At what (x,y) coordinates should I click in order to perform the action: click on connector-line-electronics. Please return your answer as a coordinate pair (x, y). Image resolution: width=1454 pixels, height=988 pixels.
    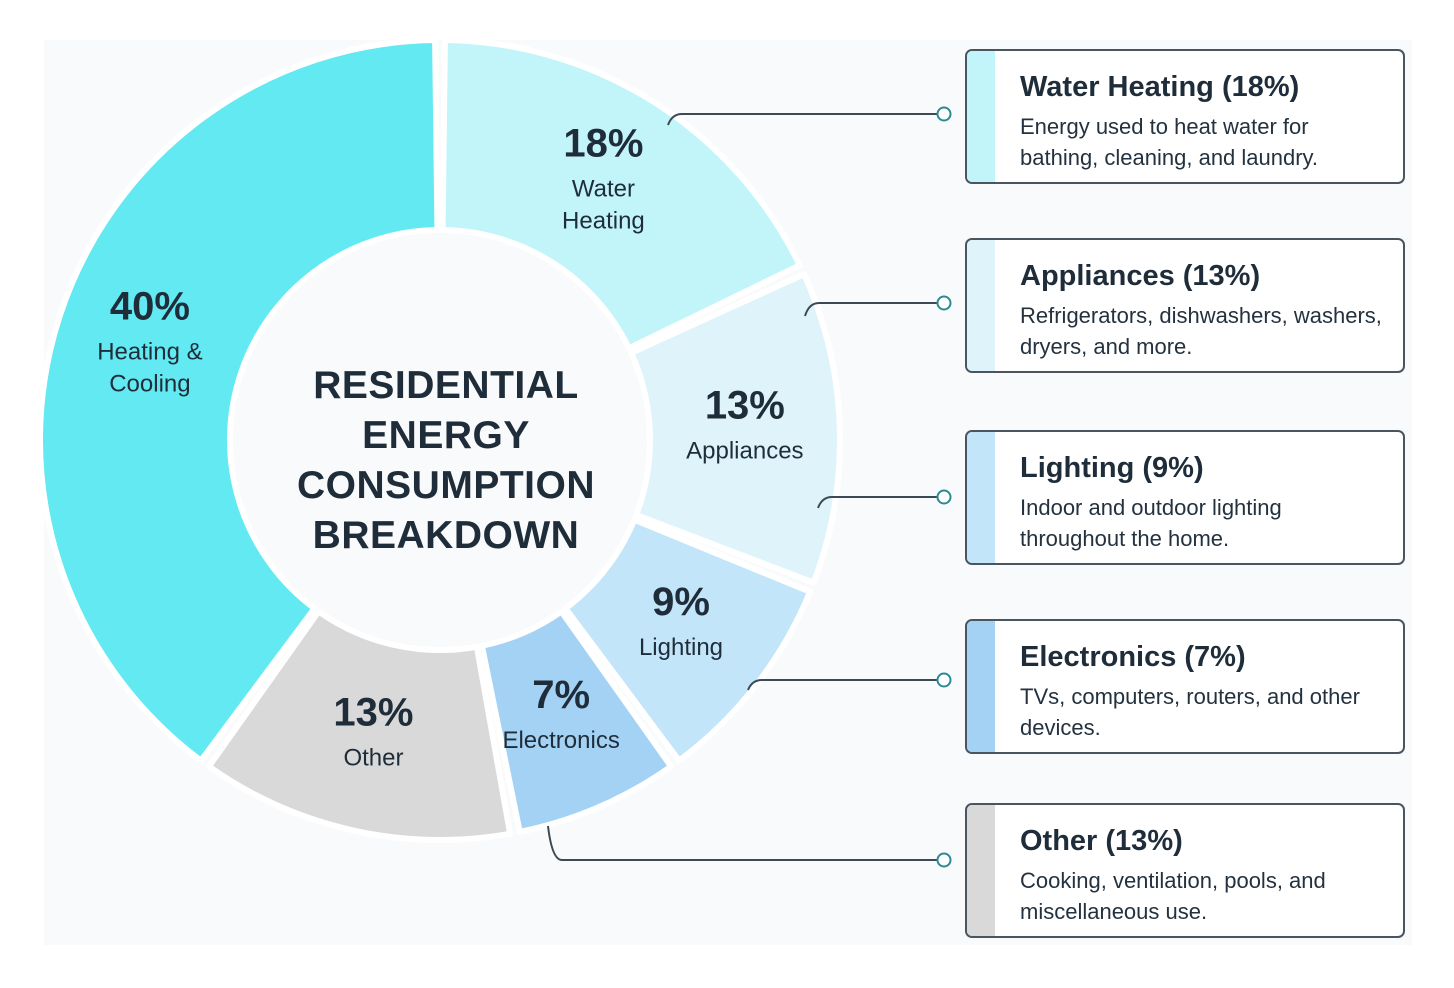
    Looking at the image, I should click on (842, 685).